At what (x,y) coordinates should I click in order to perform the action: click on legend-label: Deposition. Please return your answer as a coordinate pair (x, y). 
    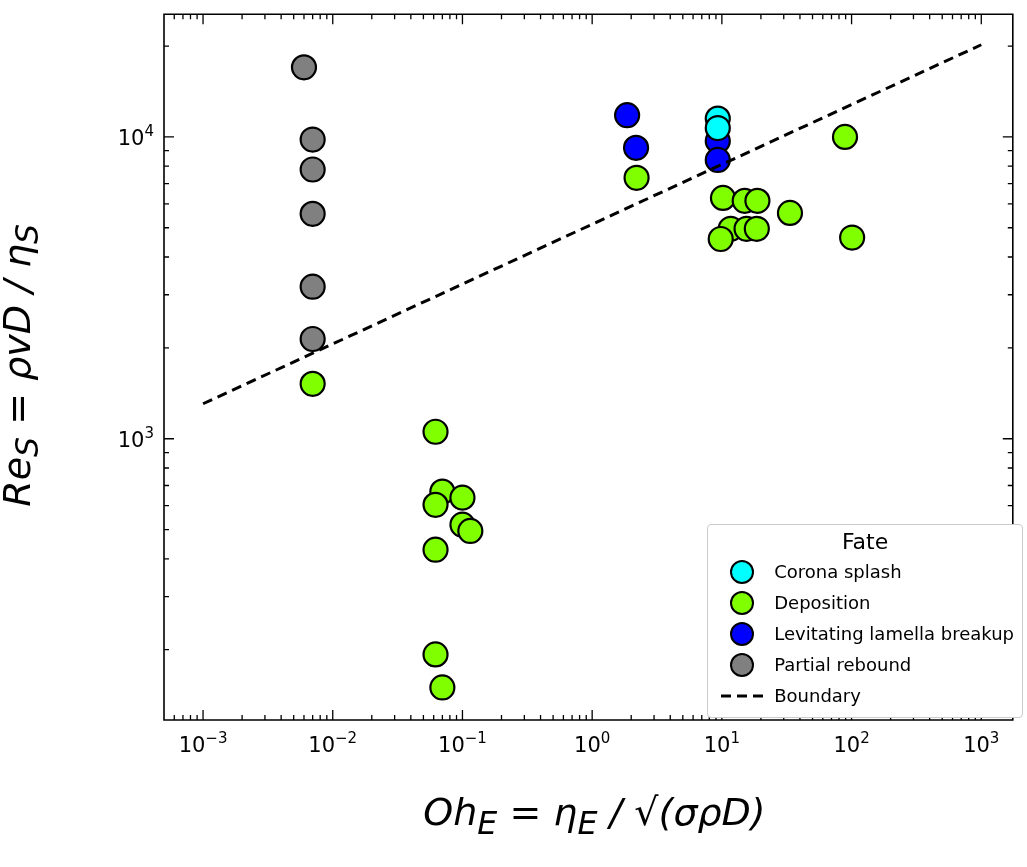
    Looking at the image, I should click on (822, 602).